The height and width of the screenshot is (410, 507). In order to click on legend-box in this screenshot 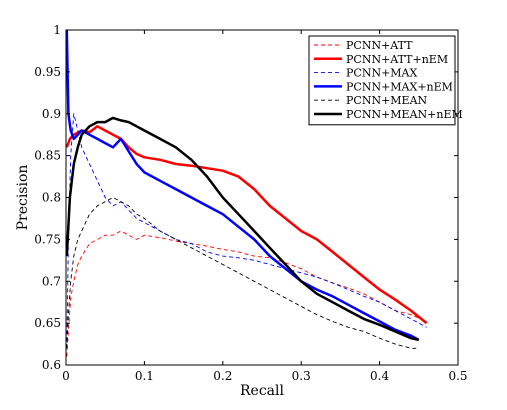, I will do `click(382, 80)`.